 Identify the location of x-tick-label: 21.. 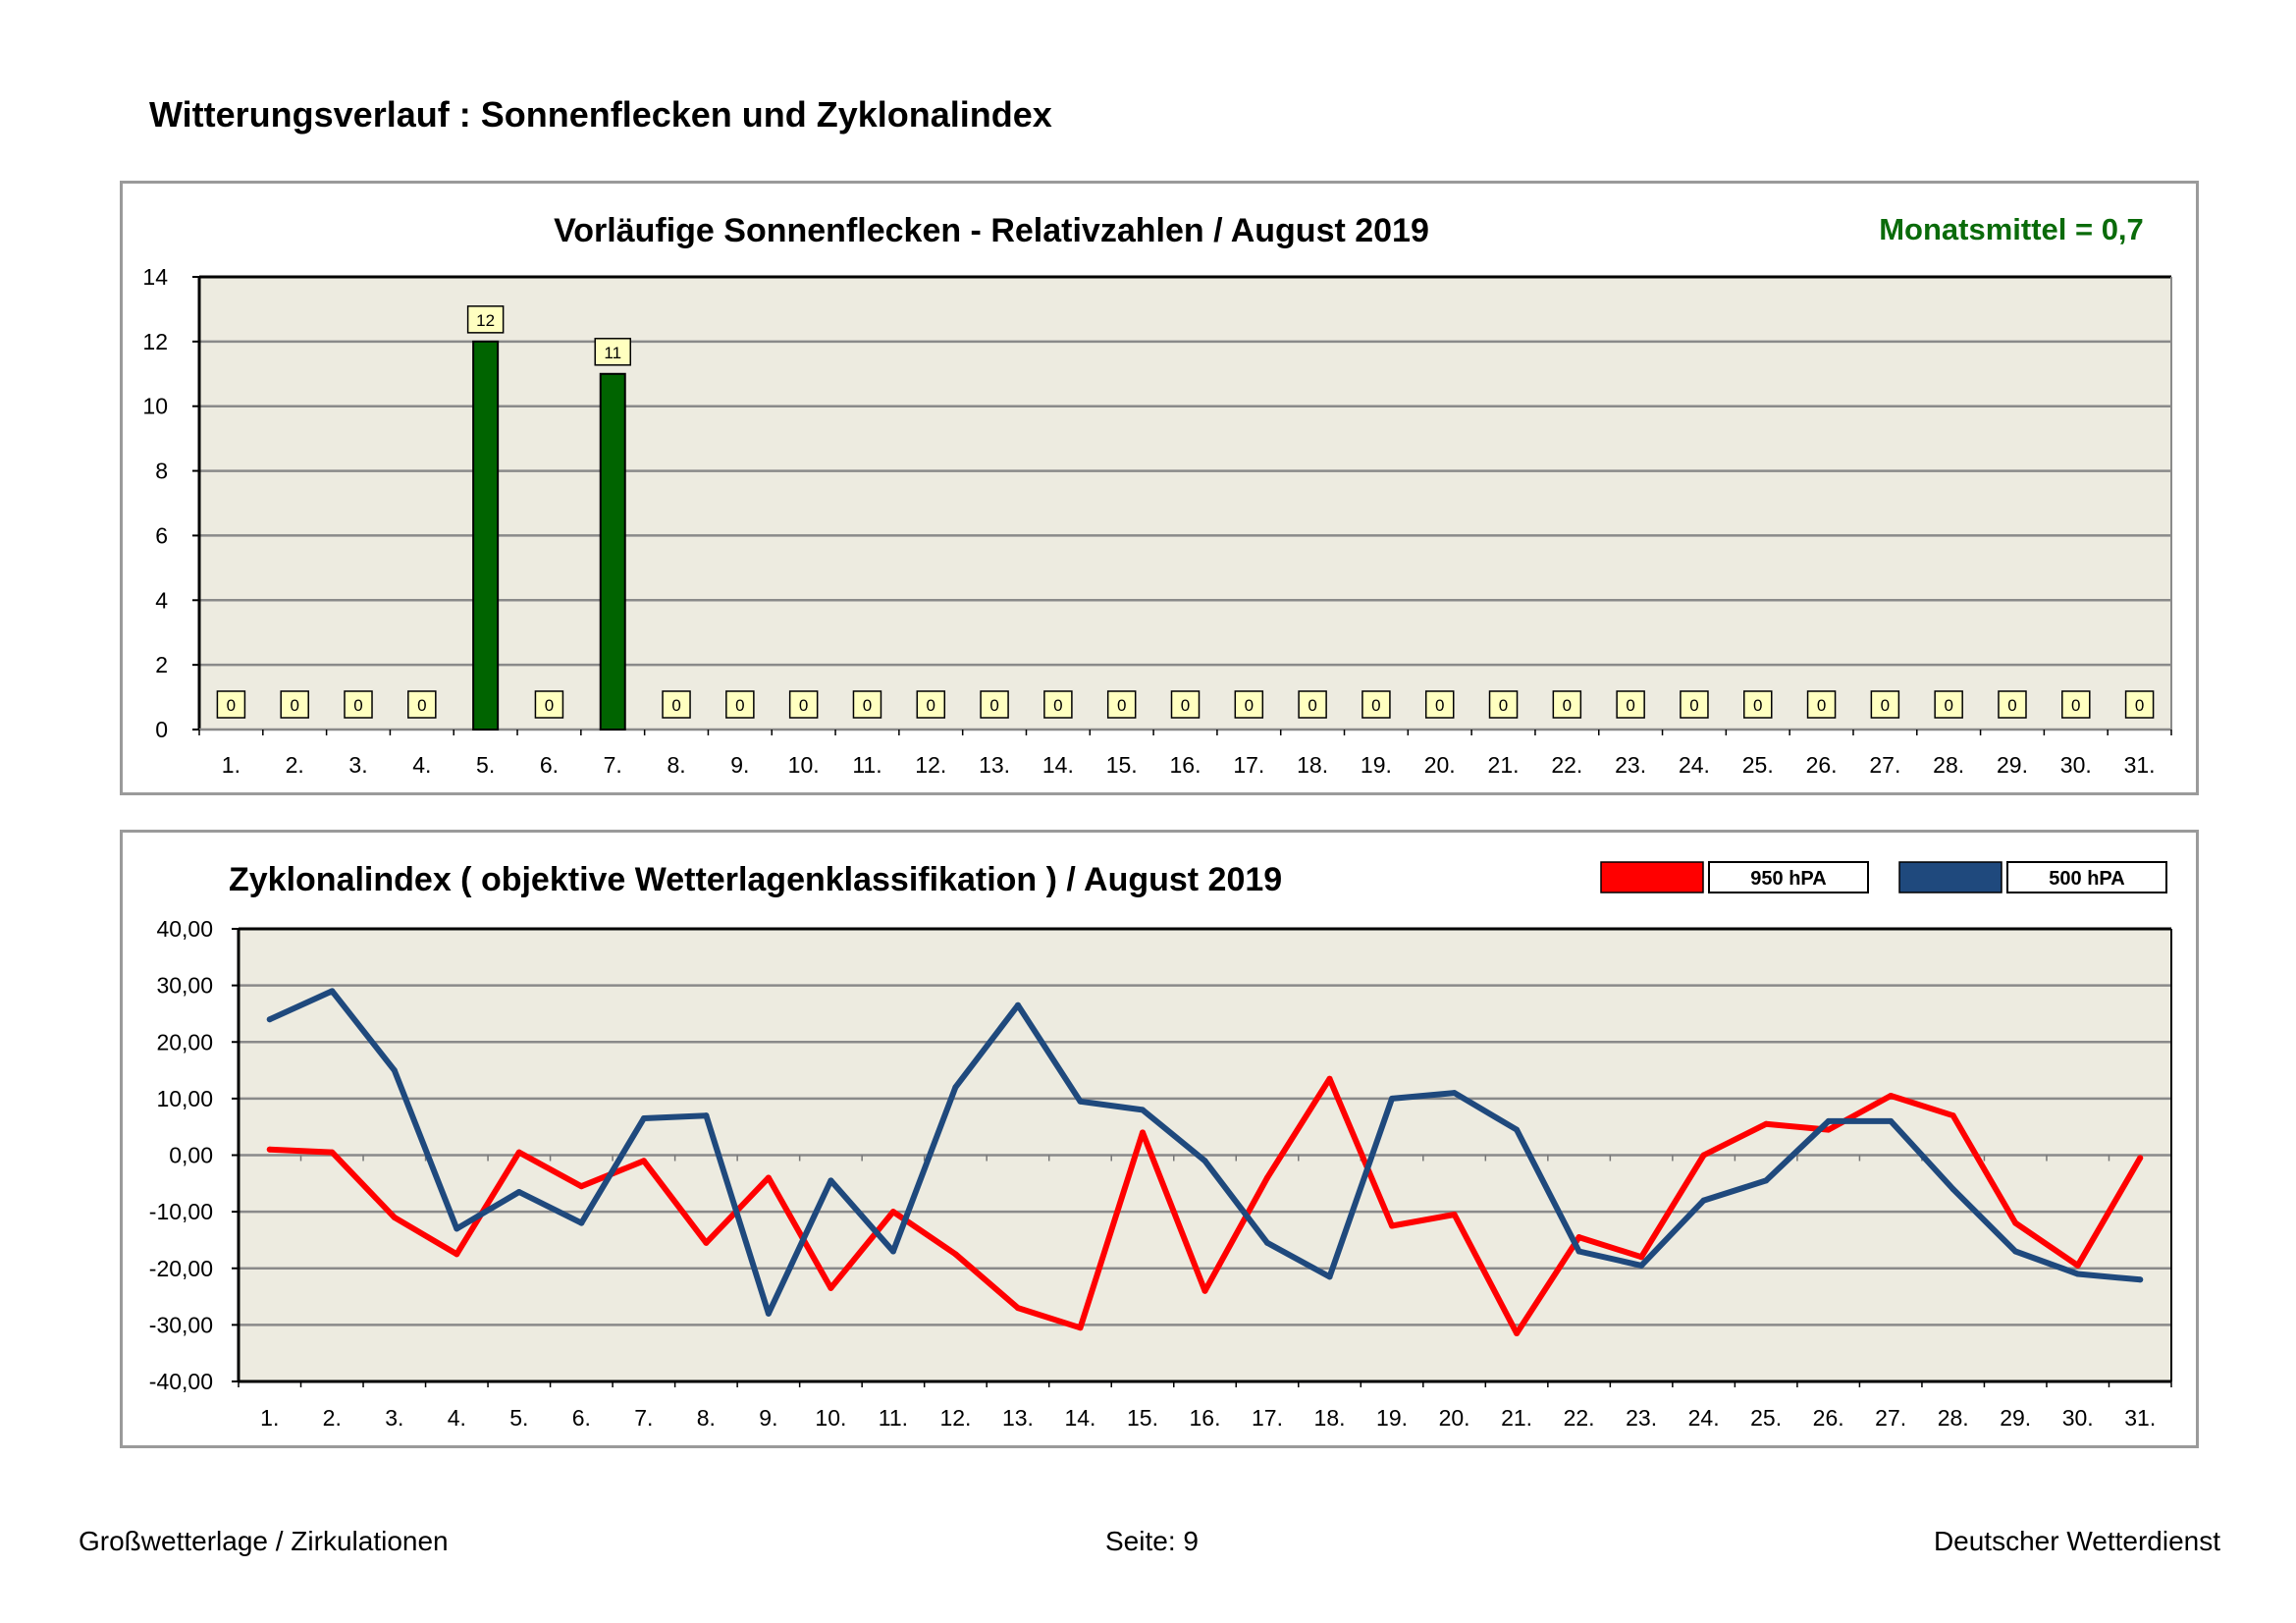
(1504, 765).